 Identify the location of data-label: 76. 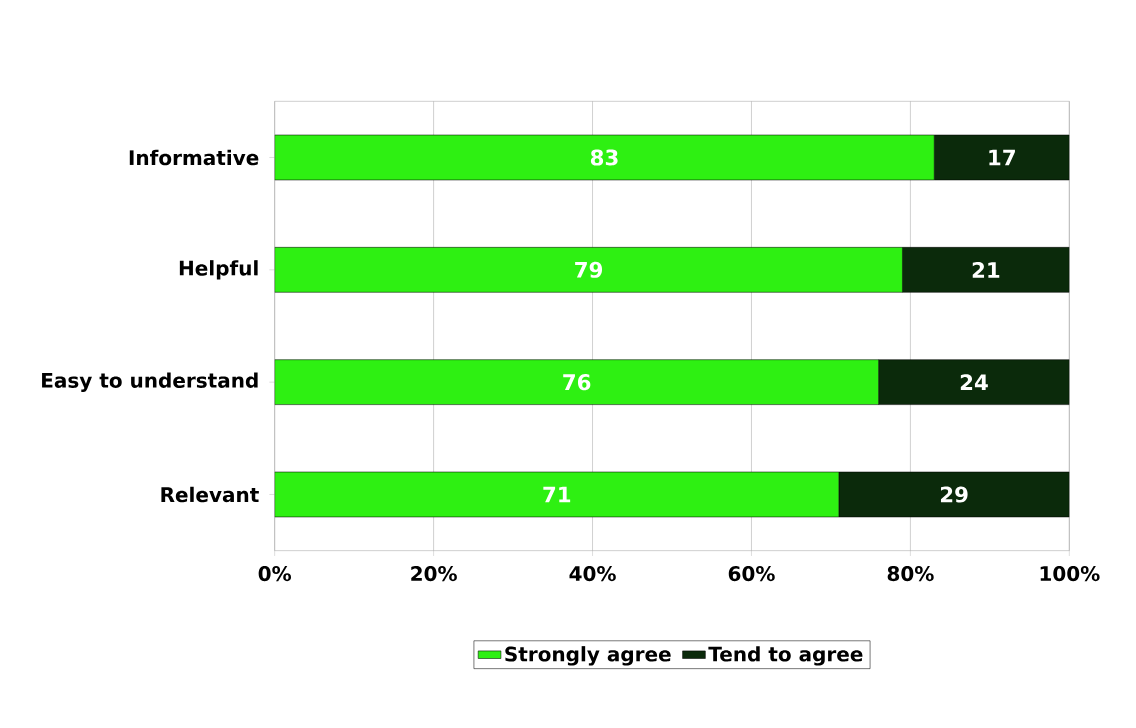
(577, 382).